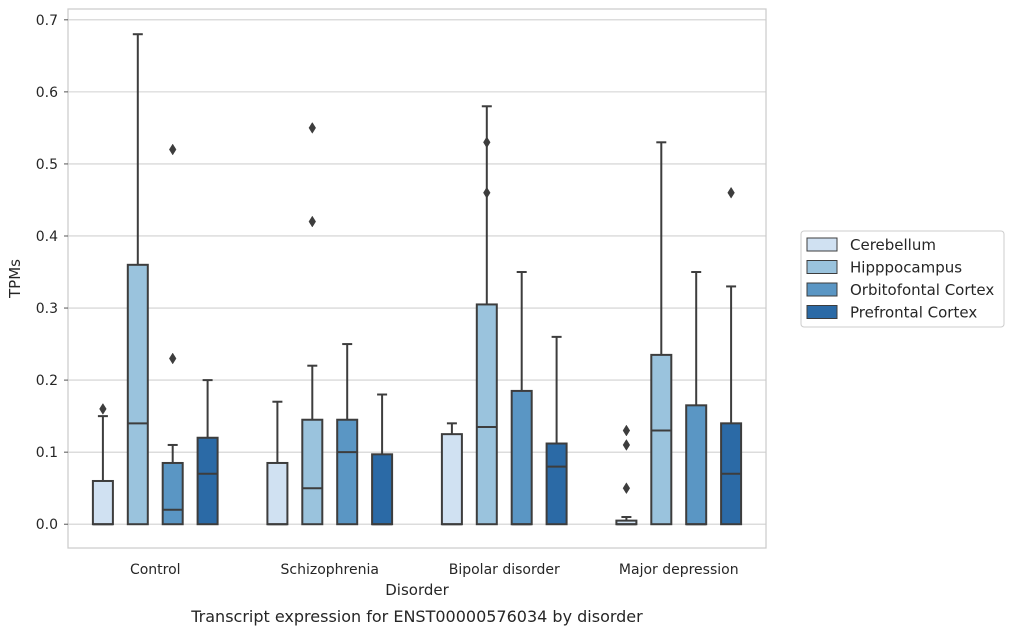  What do you see at coordinates (47, 453) in the screenshot?
I see `y-tick-label: 0.1` at bounding box center [47, 453].